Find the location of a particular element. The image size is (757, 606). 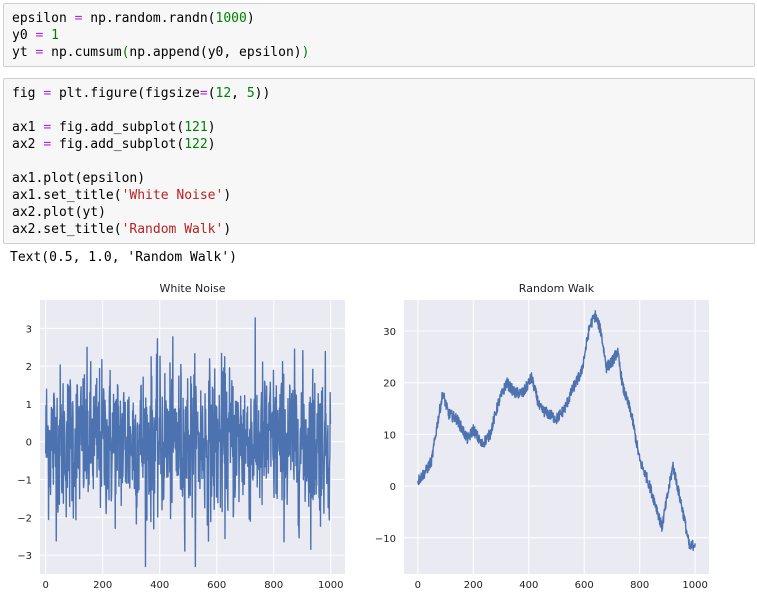

code-line: yt = np.cumsum(np.append(y0, epsilon)) is located at coordinates (161, 52).